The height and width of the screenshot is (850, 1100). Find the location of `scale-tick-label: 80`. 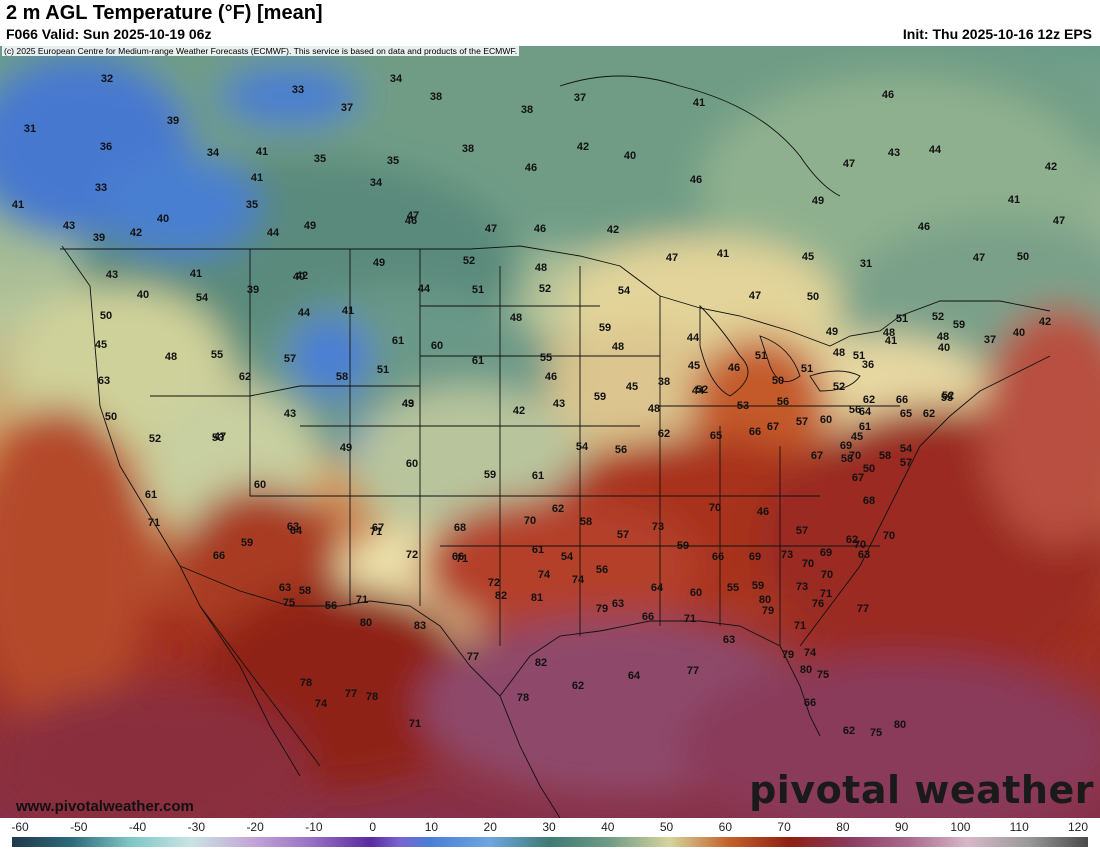

scale-tick-label: 80 is located at coordinates (843, 827).